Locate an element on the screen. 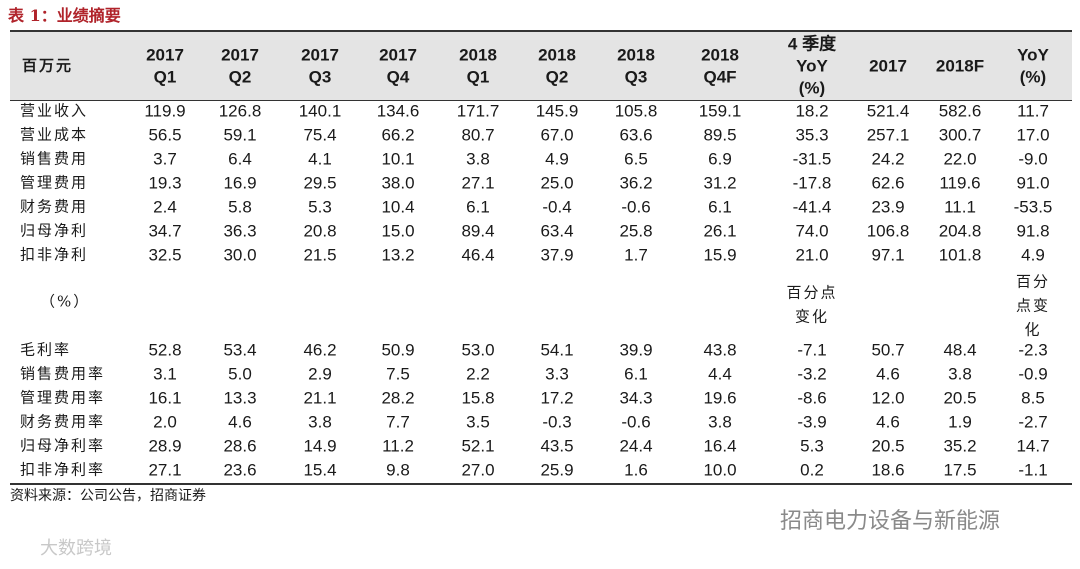  column-header: YoY is located at coordinates (1033, 55).